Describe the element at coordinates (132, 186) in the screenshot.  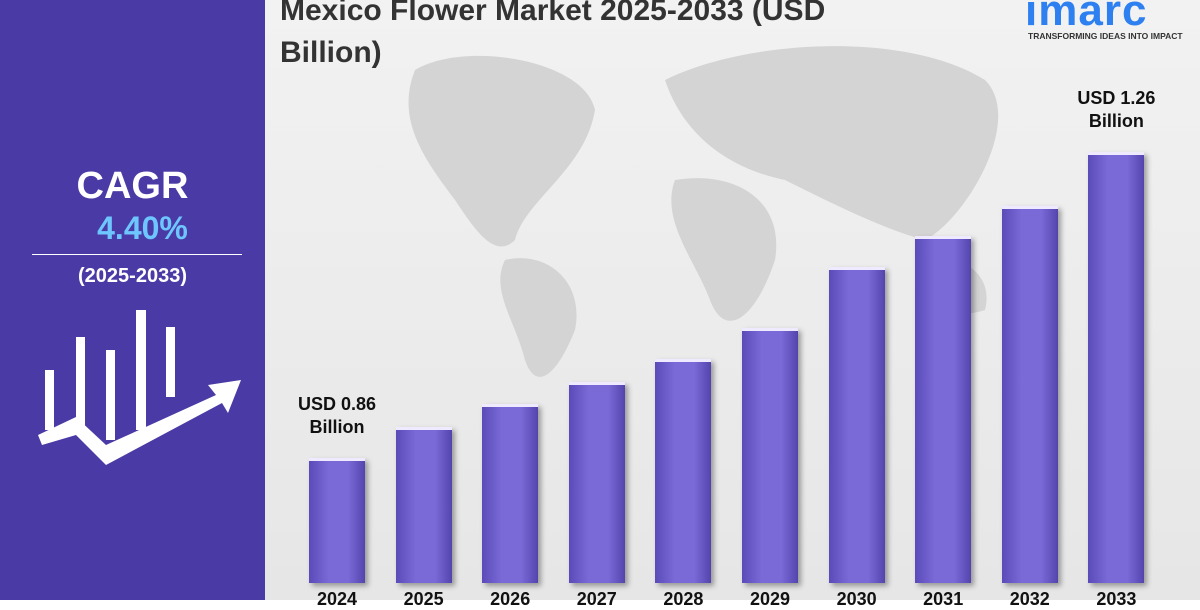
I see `cagr-label: CAGR` at that location.